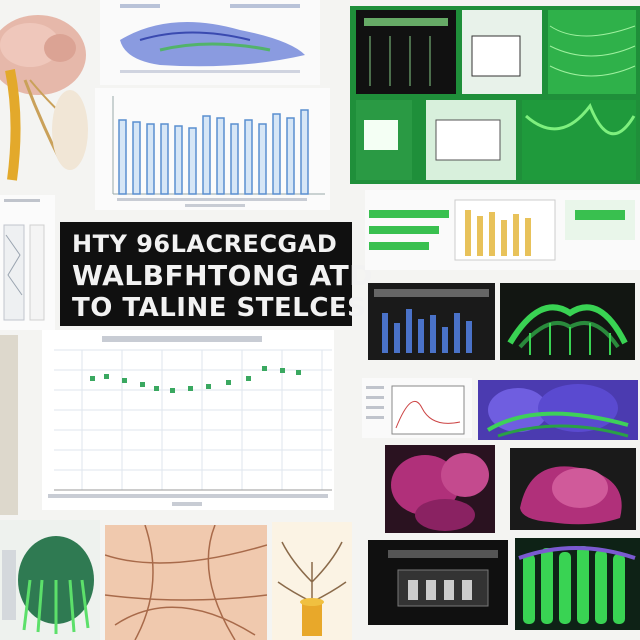  What do you see at coordinates (45, 95) in the screenshot?
I see `brain-anatomy-illustration` at bounding box center [45, 95].